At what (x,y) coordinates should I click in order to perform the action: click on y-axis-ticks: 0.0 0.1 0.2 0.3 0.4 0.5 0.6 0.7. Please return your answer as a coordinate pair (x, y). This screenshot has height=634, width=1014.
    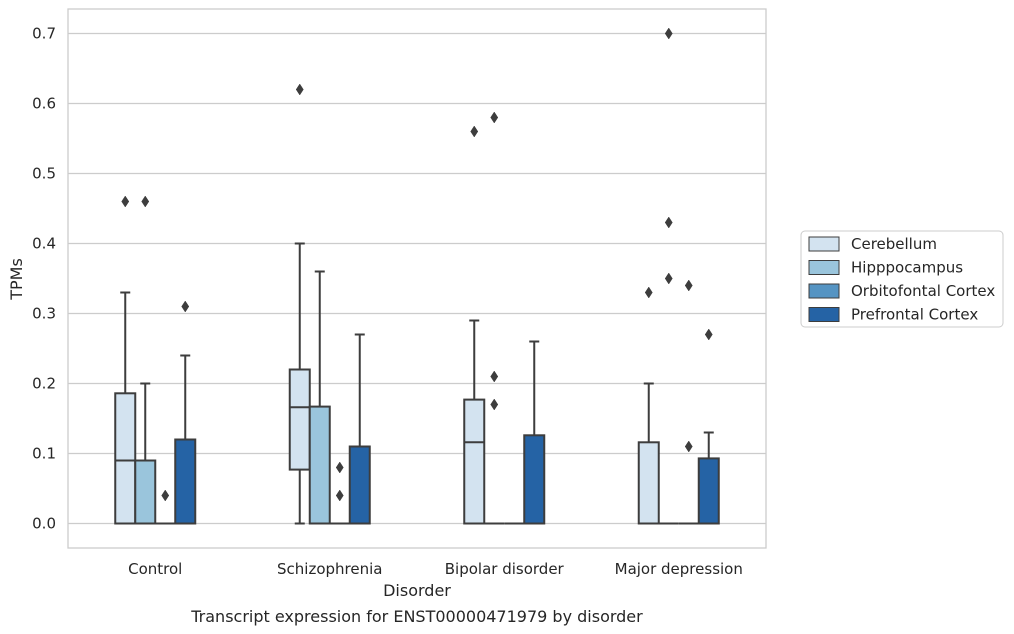
    Looking at the image, I should click on (44, 279).